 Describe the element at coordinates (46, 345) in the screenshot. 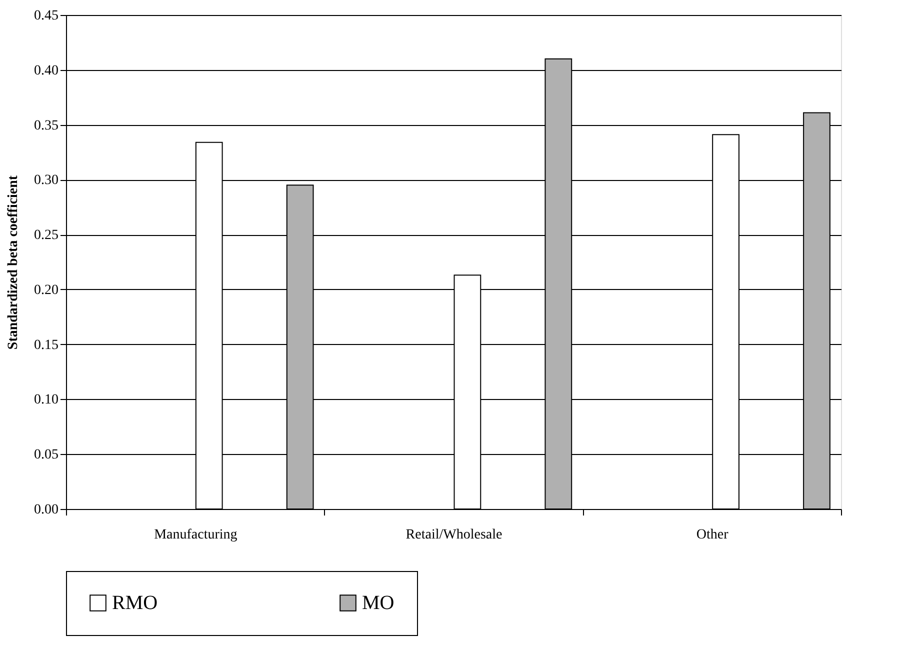

I see `y-tick-label: 0.15` at that location.